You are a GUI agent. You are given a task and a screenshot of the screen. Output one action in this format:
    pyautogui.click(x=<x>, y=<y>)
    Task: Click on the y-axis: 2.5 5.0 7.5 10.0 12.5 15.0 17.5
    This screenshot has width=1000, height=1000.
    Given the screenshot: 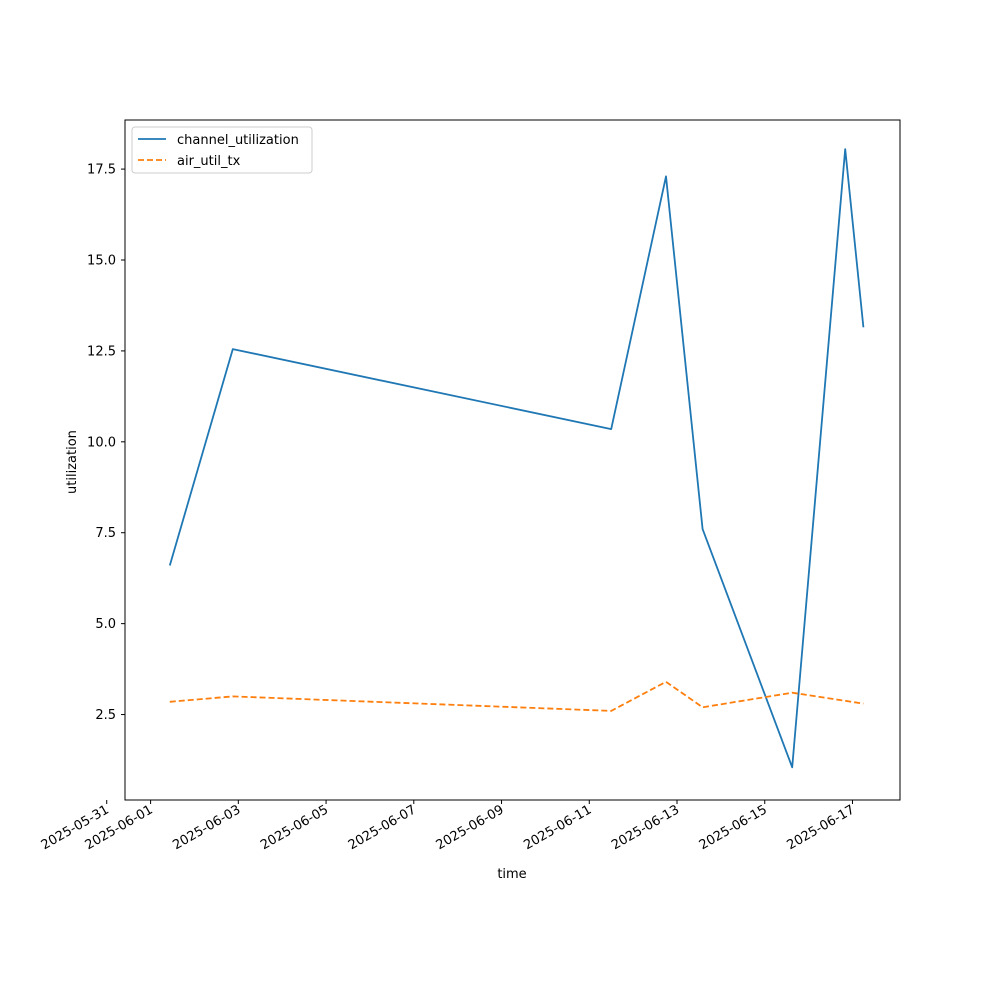 What is the action you would take?
    pyautogui.click(x=106, y=443)
    